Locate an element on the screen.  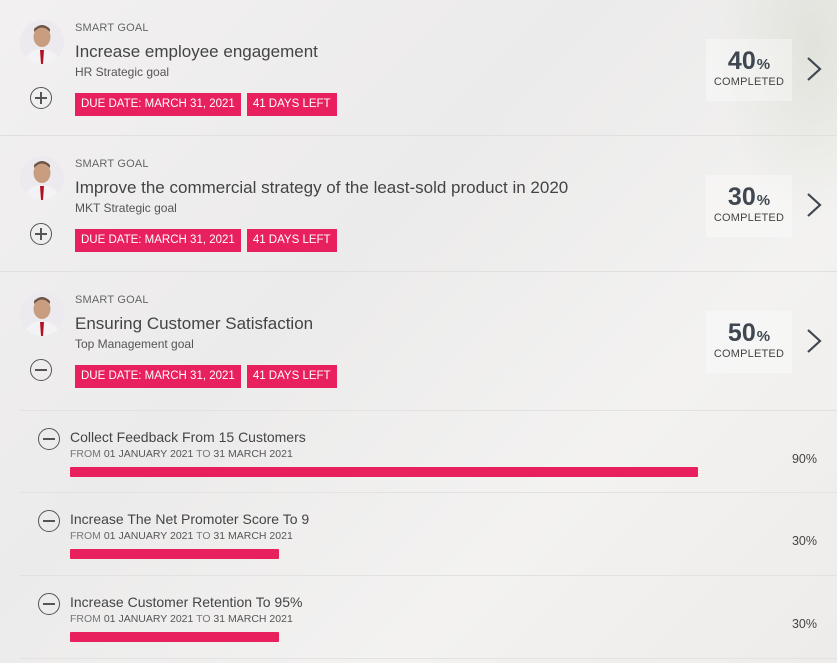
completion-box: 30% COMPLETED is located at coordinates (749, 206).